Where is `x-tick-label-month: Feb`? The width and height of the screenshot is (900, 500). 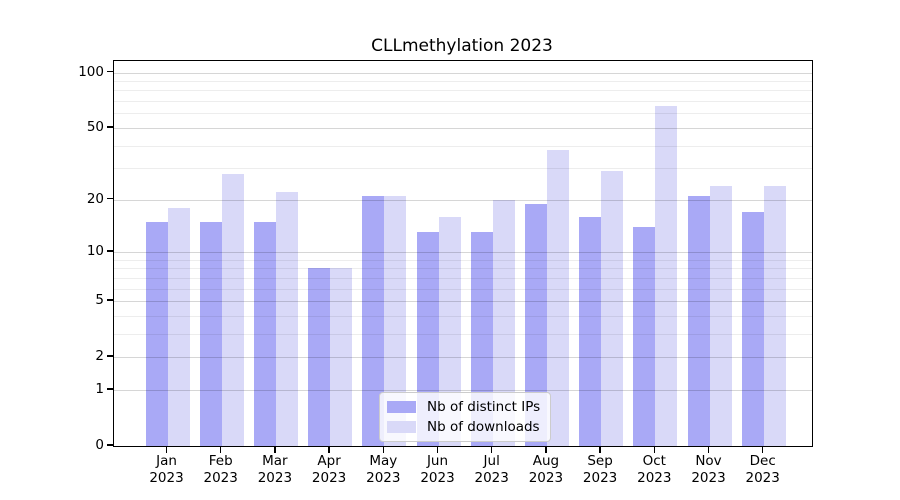 x-tick-label-month: Feb is located at coordinates (220, 461).